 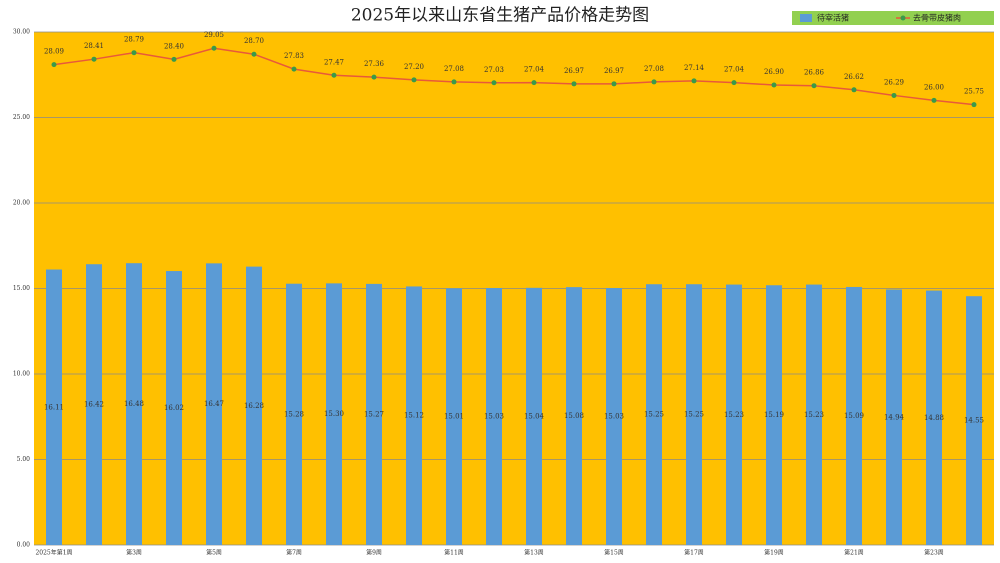 I want to click on line-value-label: 26.86, so click(x=814, y=73).